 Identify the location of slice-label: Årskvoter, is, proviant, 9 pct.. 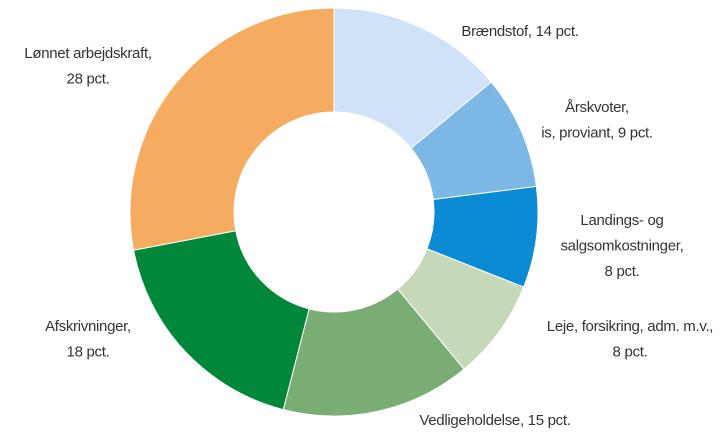
(597, 120).